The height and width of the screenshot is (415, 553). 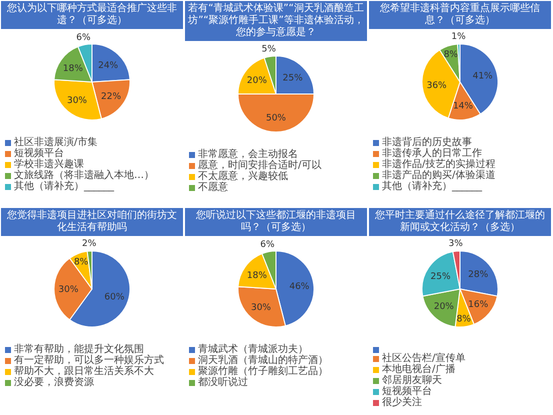 I want to click on legend-label: 非遗传承人的日常工作, so click(x=432, y=153).